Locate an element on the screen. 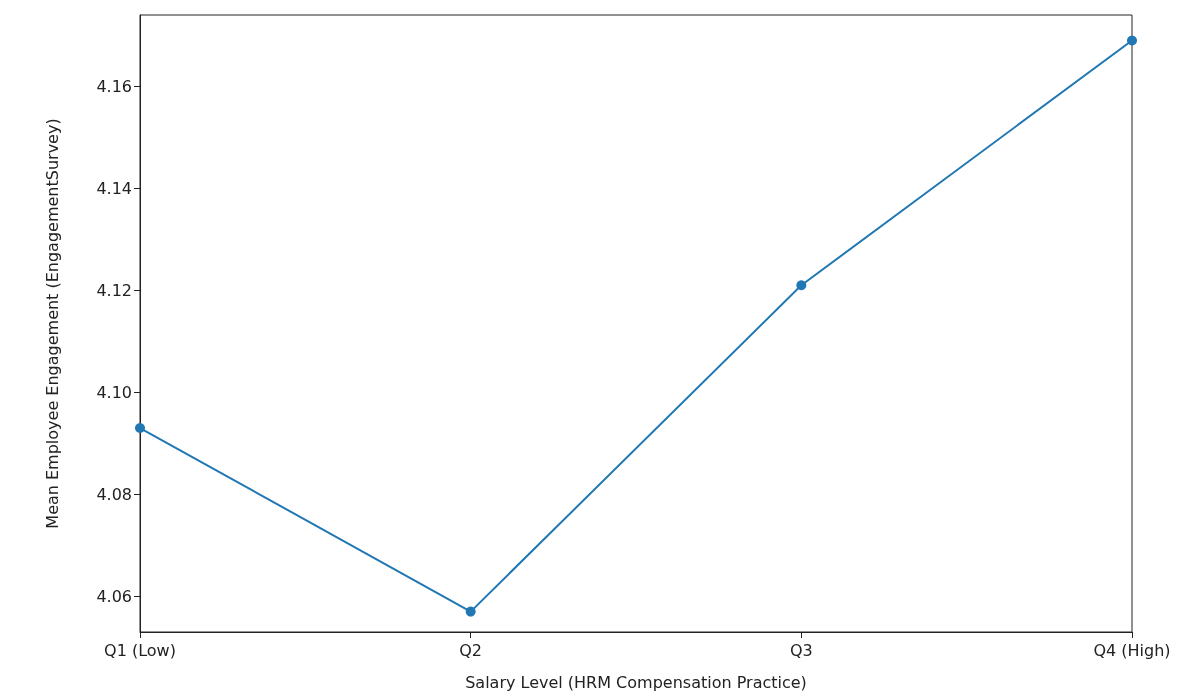  x-tick-label: Q3 is located at coordinates (801, 650).